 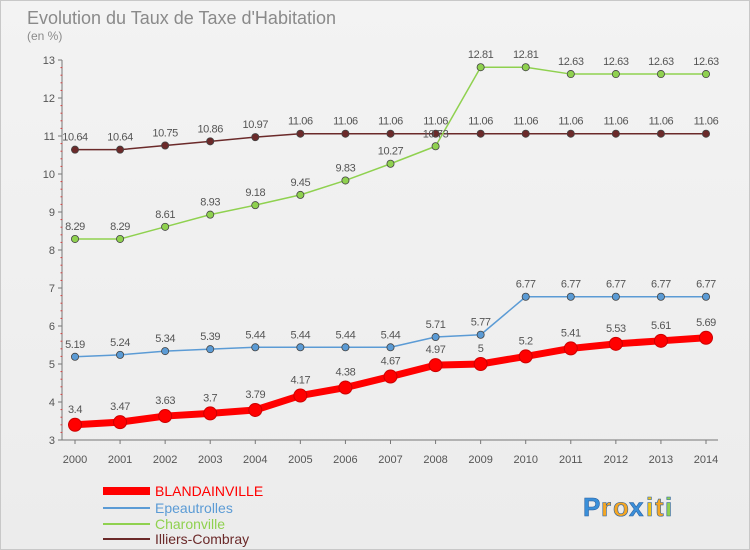 I want to click on logo-letter: t, so click(x=659, y=507).